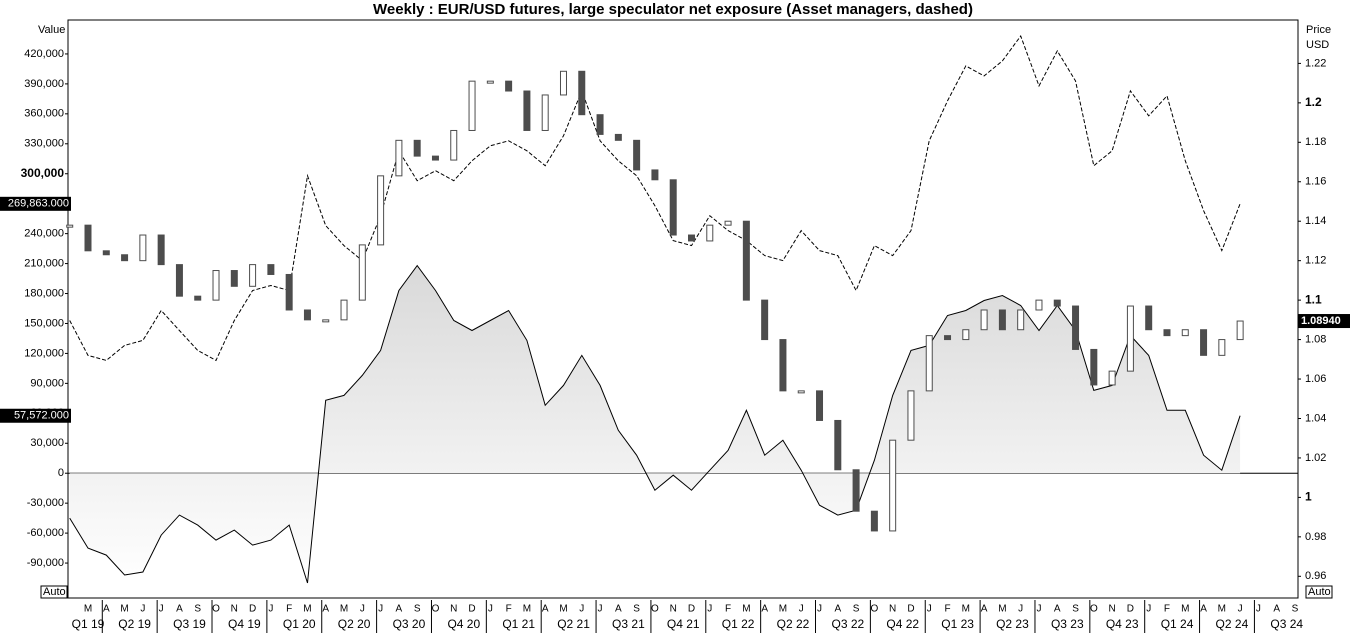 The height and width of the screenshot is (635, 1352). Describe the element at coordinates (1317, 45) in the screenshot. I see `y2-axis-label: USD` at that location.